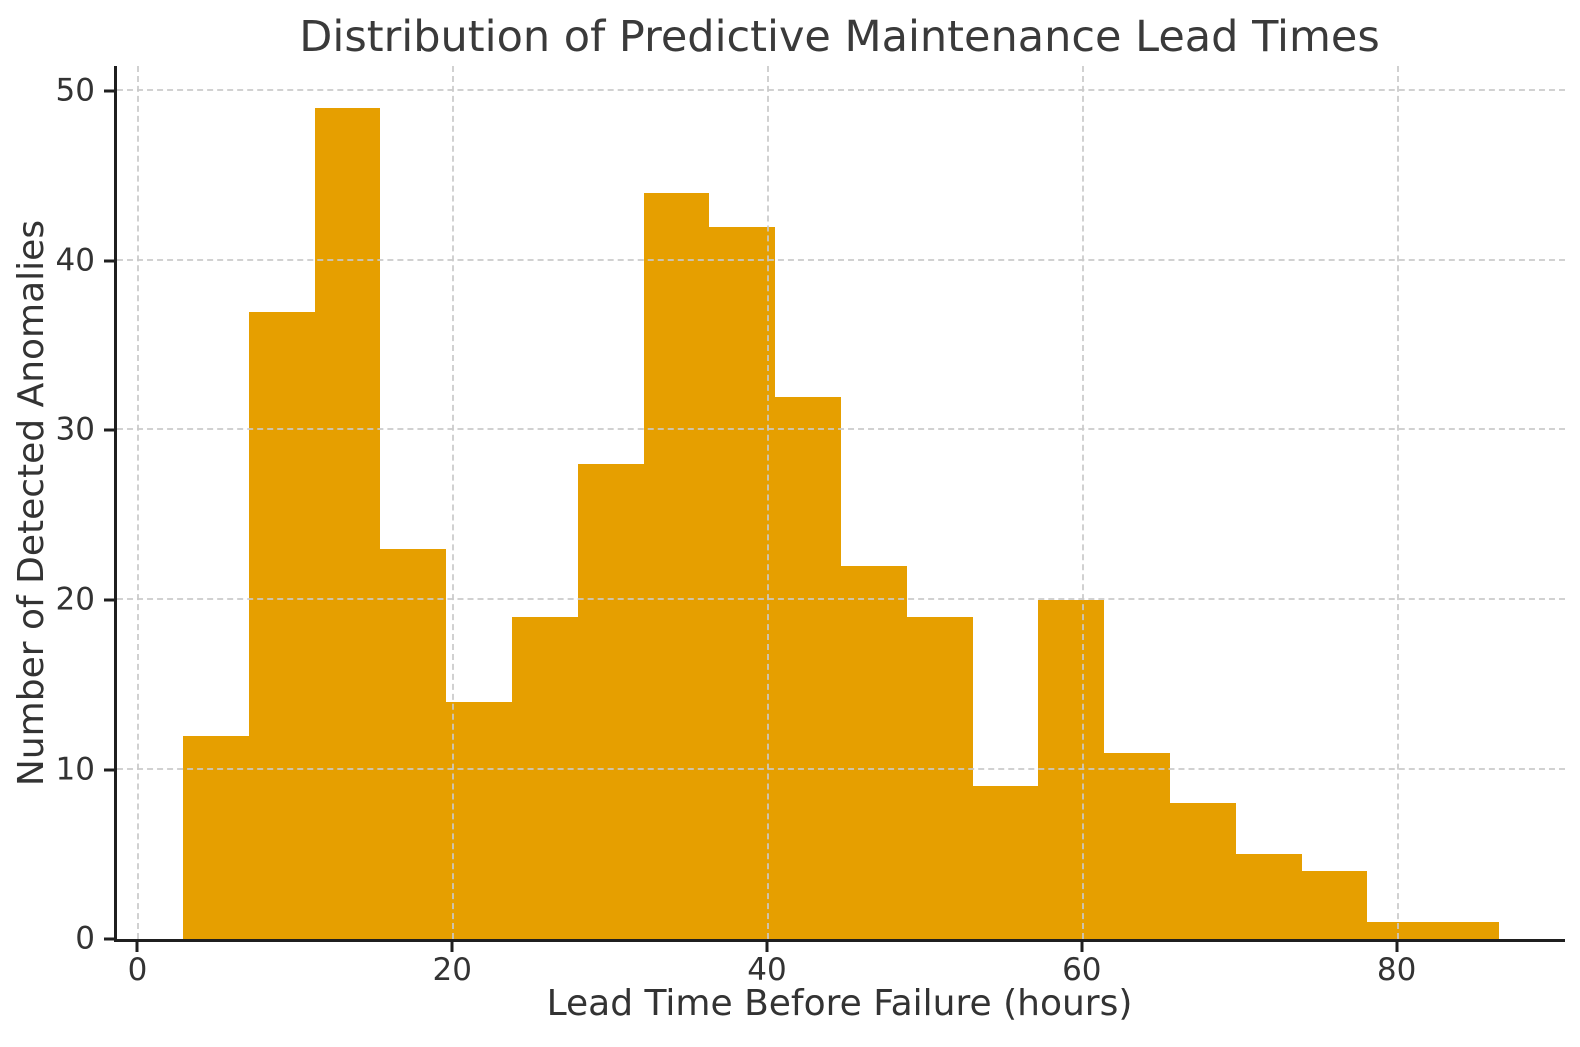 Image resolution: width=1580 pixels, height=1047 pixels. I want to click on y-tick-label: 40, so click(75, 260).